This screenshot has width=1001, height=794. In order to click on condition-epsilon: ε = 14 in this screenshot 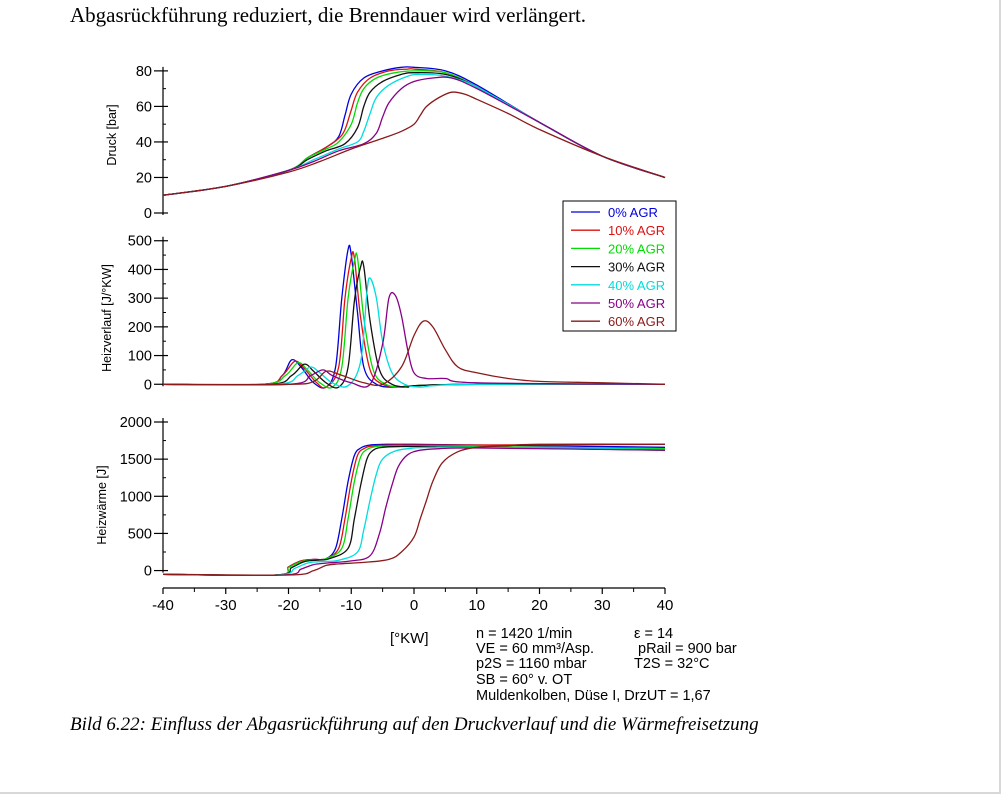, I will do `click(653, 634)`.